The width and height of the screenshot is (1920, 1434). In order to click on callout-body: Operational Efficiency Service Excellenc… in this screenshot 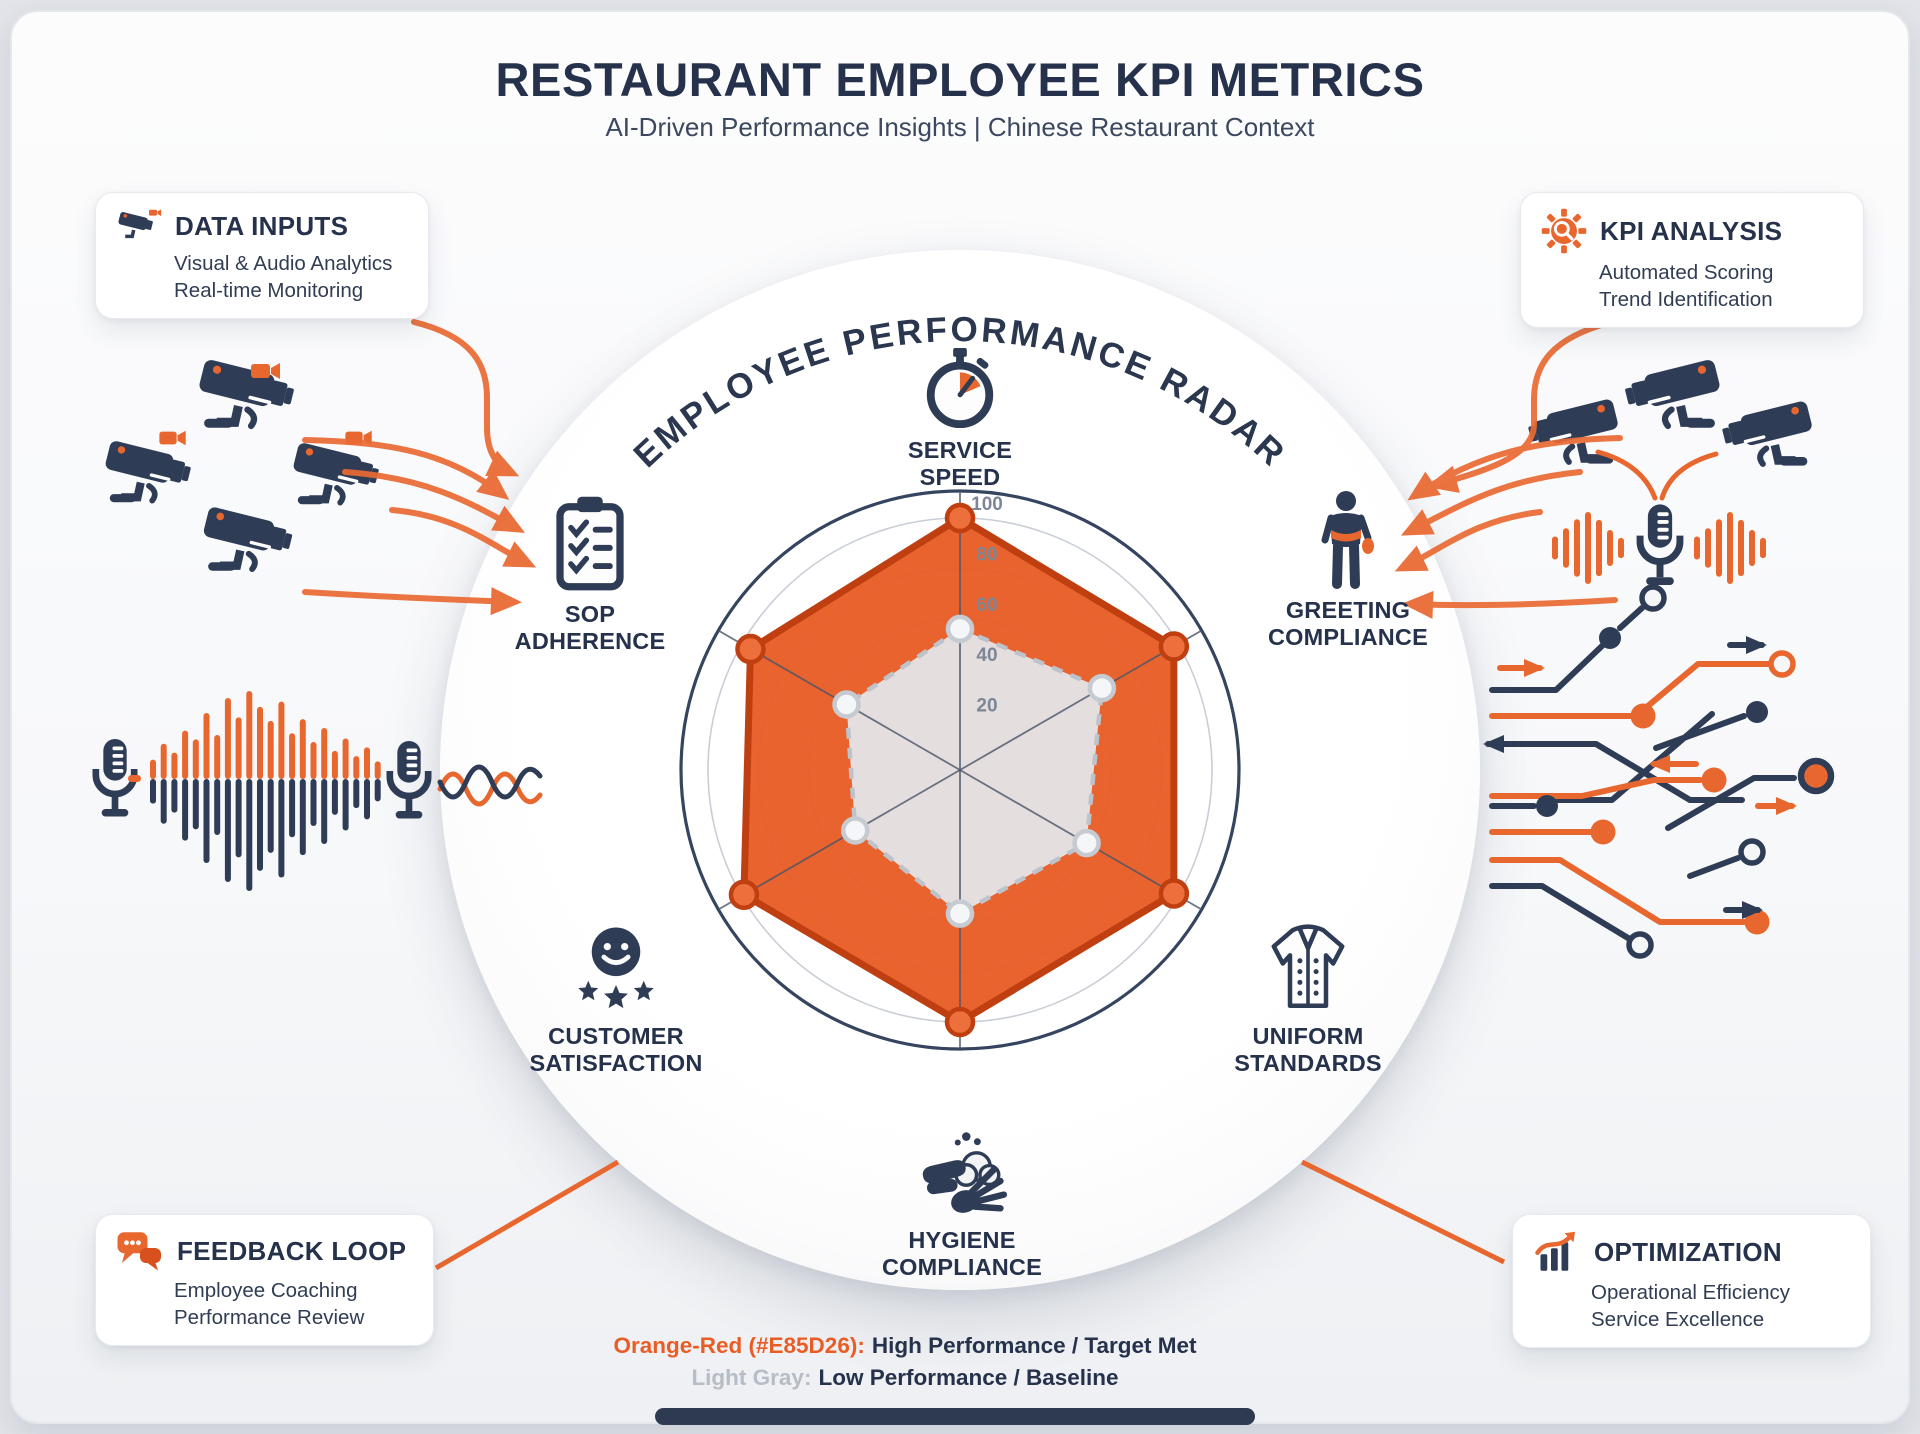, I will do `click(1691, 1306)`.